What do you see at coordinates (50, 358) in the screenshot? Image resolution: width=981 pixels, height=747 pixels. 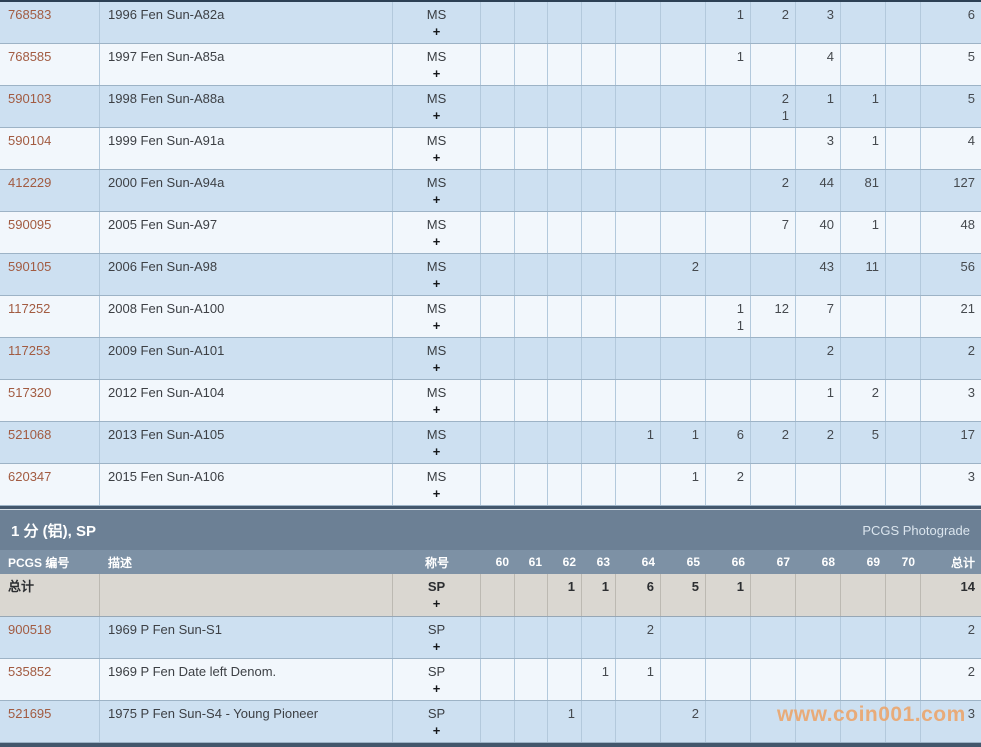 I see `pcgs-number-link: 117253` at bounding box center [50, 358].